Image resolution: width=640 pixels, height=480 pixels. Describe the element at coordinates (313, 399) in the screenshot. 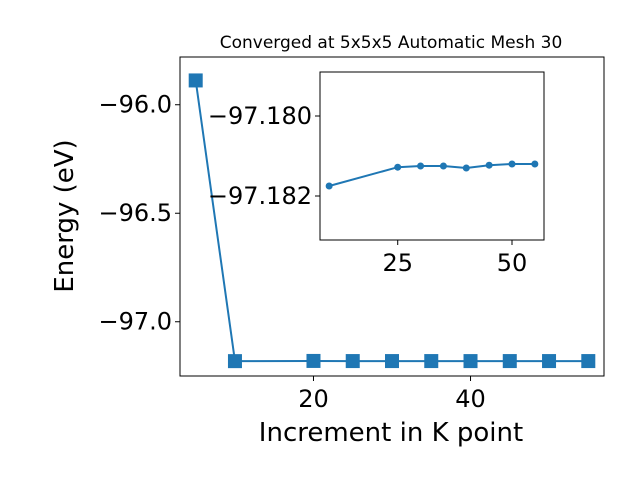

I see `main-x-tick-label: 20` at that location.